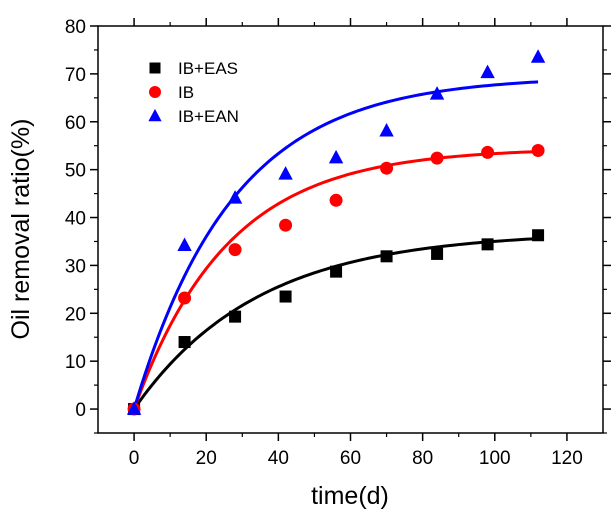  I want to click on x-tick-label: 20, so click(206, 458).